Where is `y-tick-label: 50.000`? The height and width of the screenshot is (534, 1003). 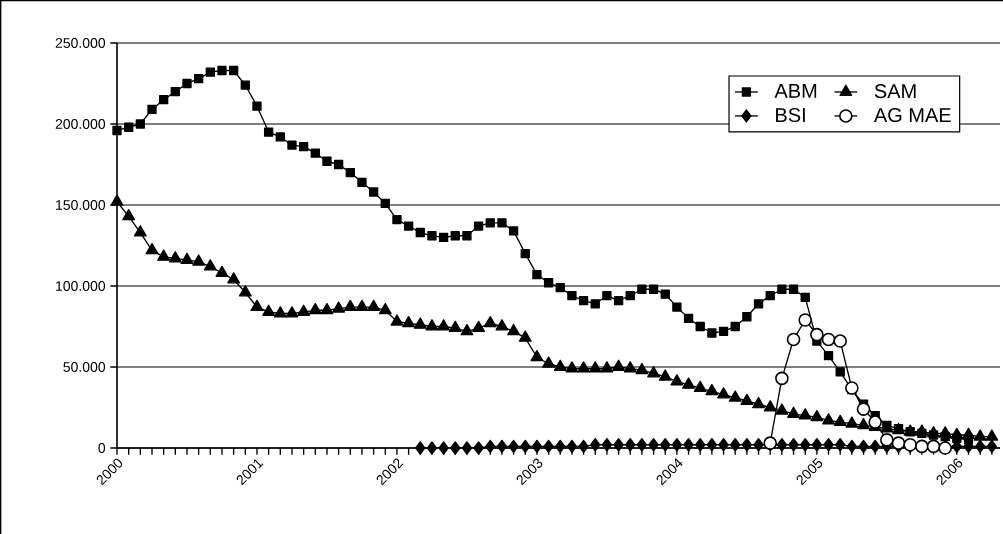
y-tick-label: 50.000 is located at coordinates (84, 367).